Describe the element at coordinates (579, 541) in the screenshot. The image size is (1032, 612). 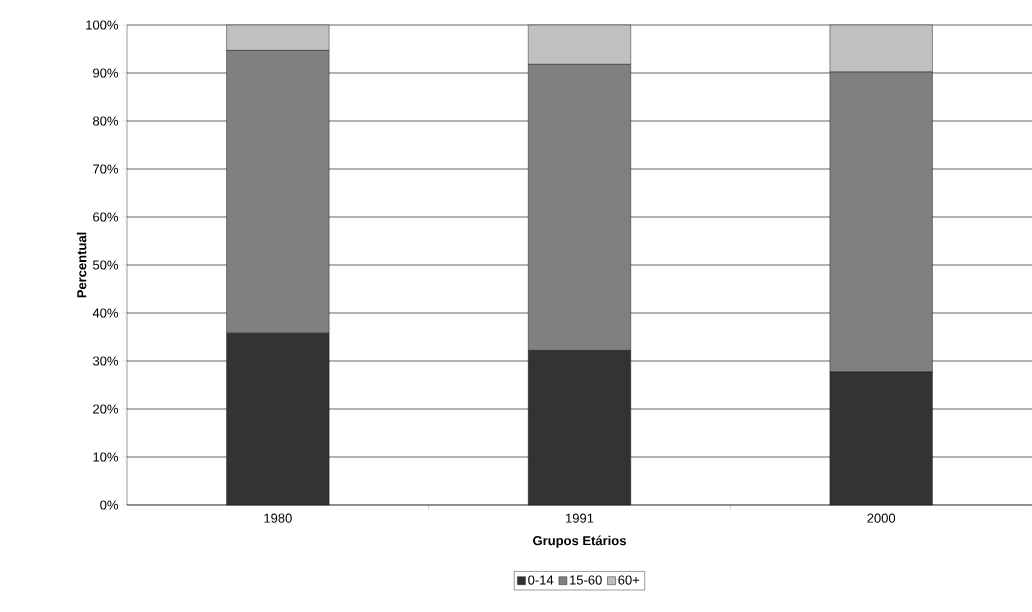
I see `x-axis-title: Grupos Etários` at that location.